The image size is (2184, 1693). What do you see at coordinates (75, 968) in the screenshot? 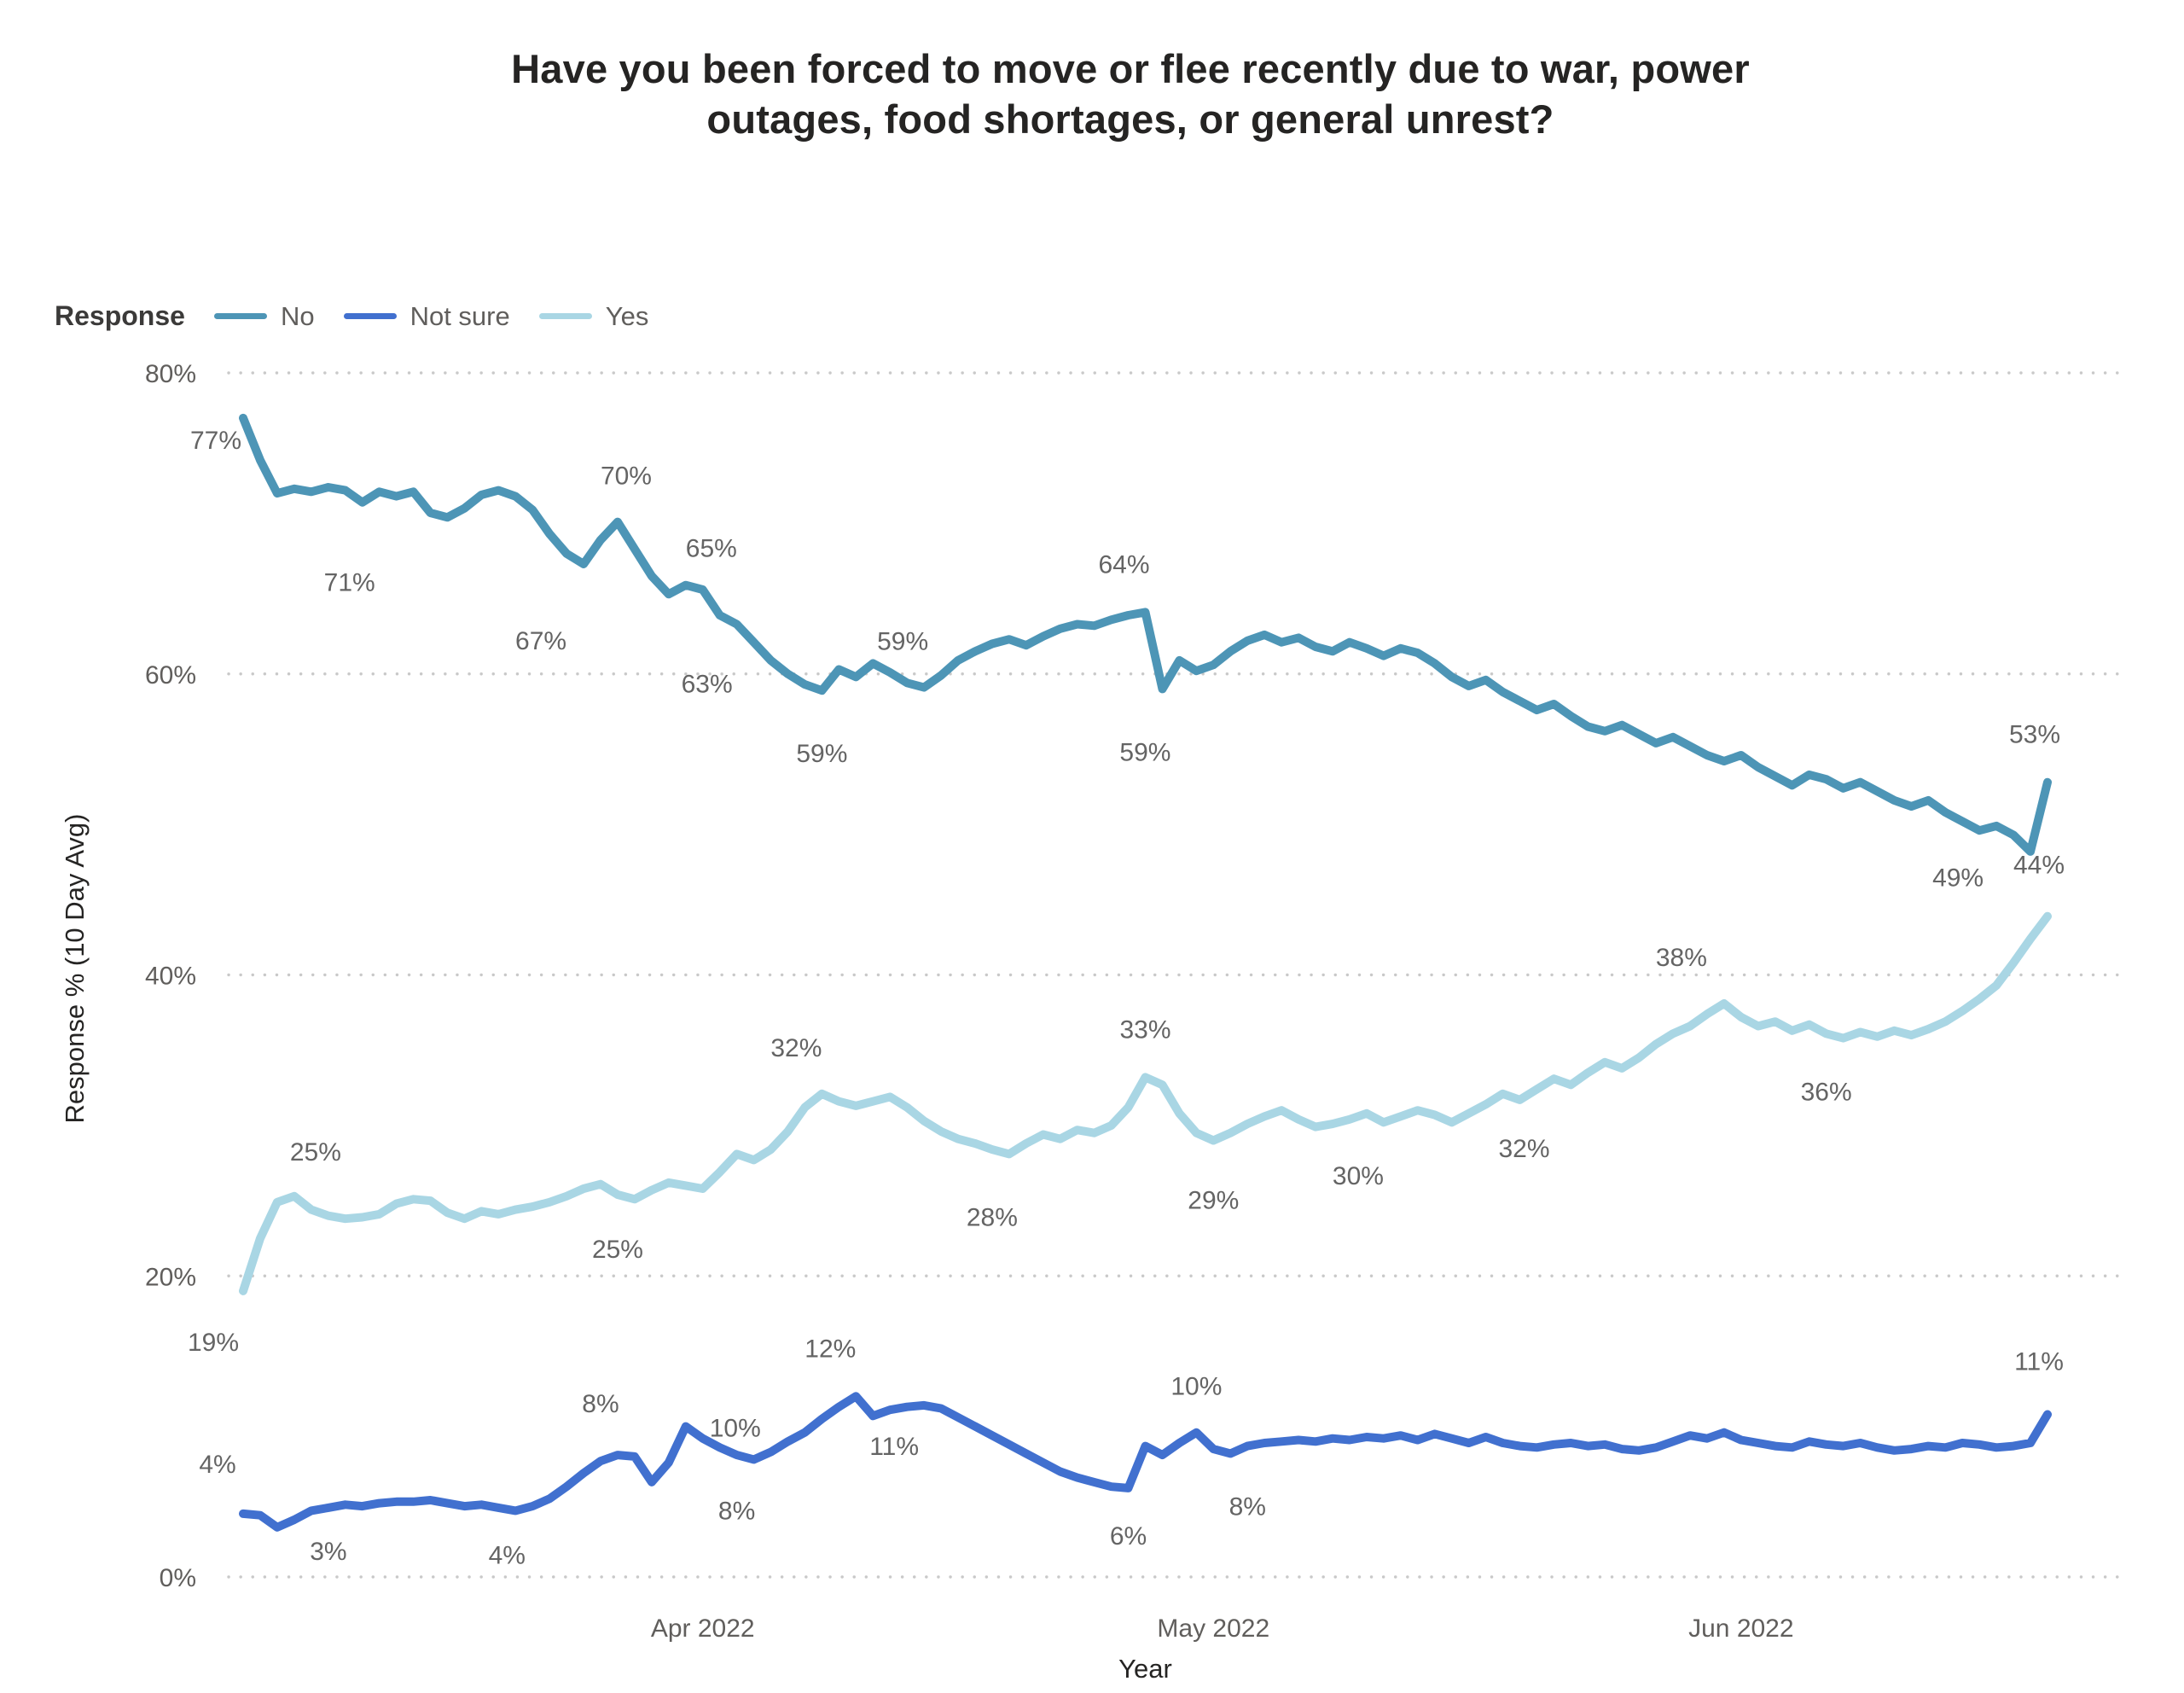
I see `y-axis-title: Response % (10 Day Avg)` at bounding box center [75, 968].